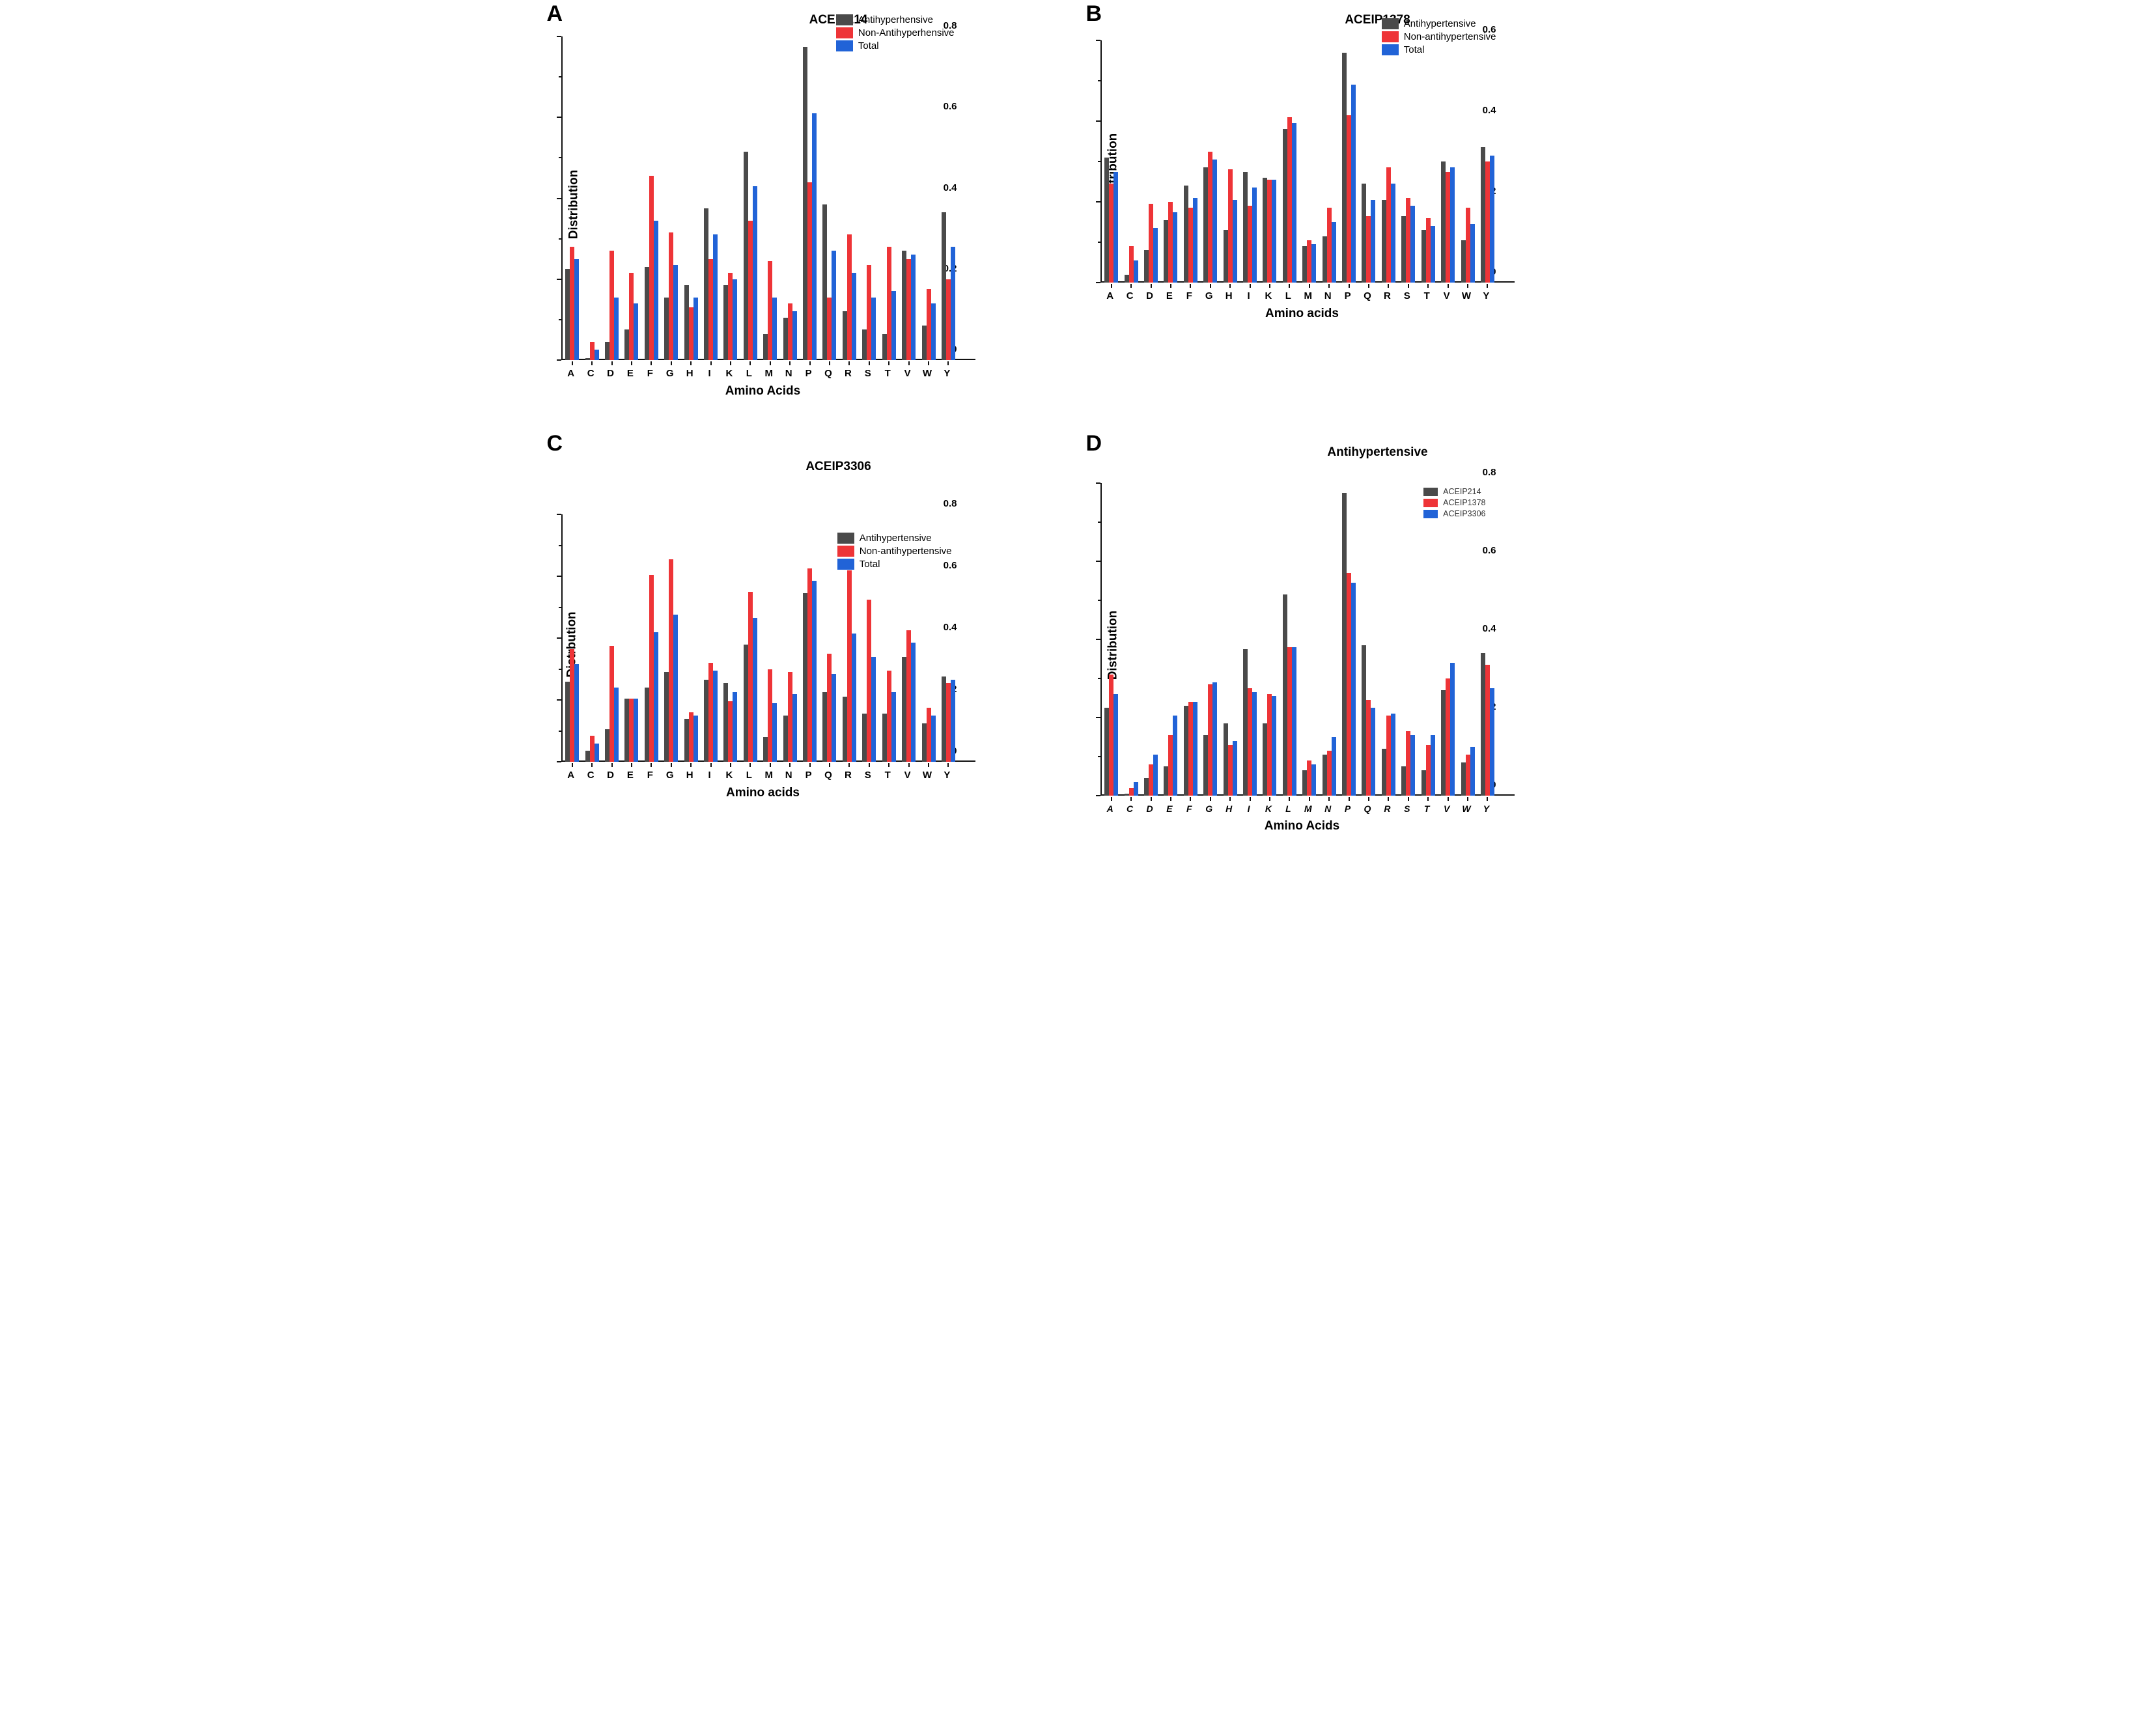 The image size is (2156, 1715). What do you see at coordinates (711, 309) in the screenshot?
I see `bar-I-Non-Antihyperhensive` at bounding box center [711, 309].